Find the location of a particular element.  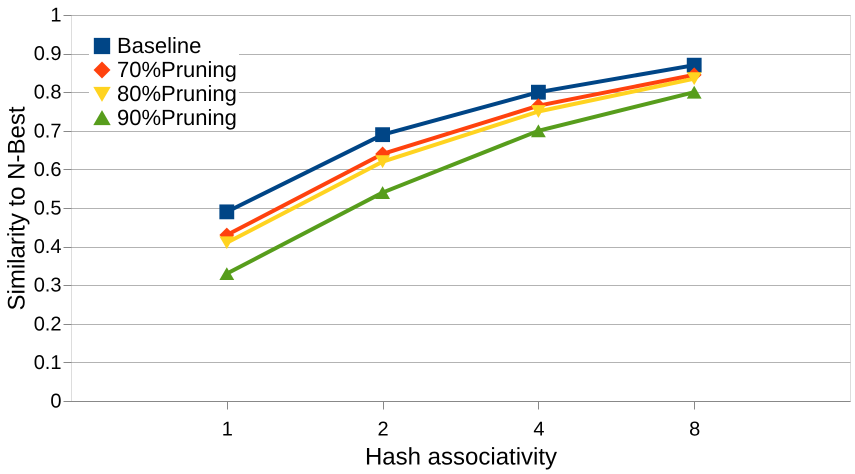

y-axis-title: Similarity to N-Best is located at coordinates (17, 208).